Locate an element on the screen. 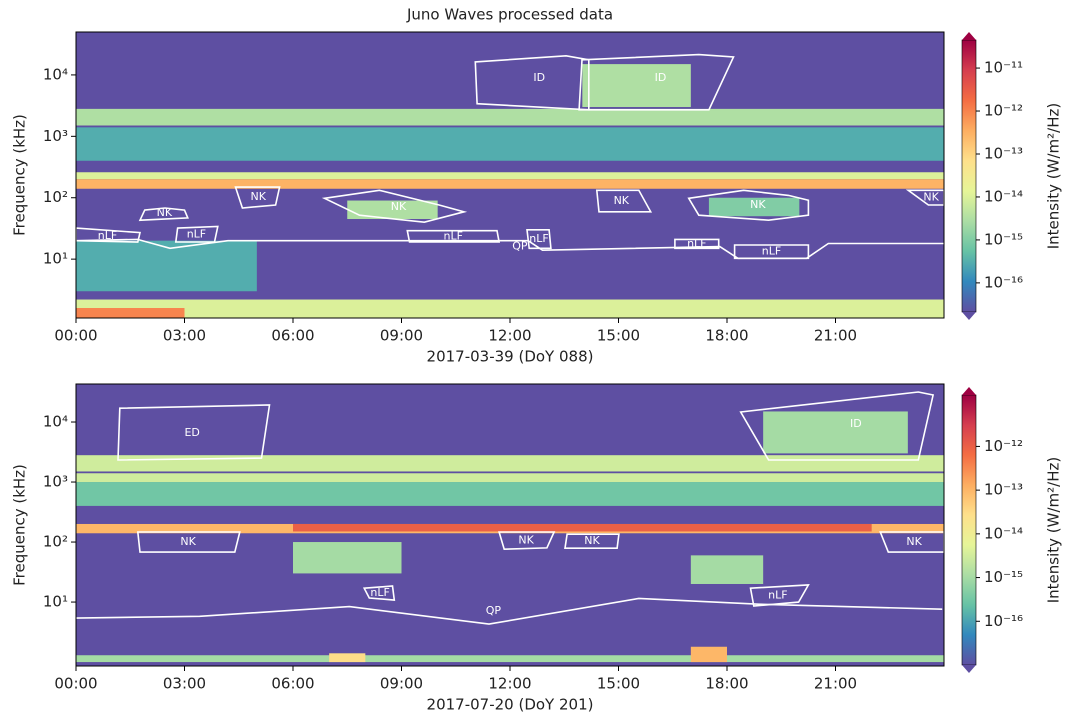 The image size is (1070, 722). colorbar-tick-label: 10⁻¹² is located at coordinates (1003, 446).